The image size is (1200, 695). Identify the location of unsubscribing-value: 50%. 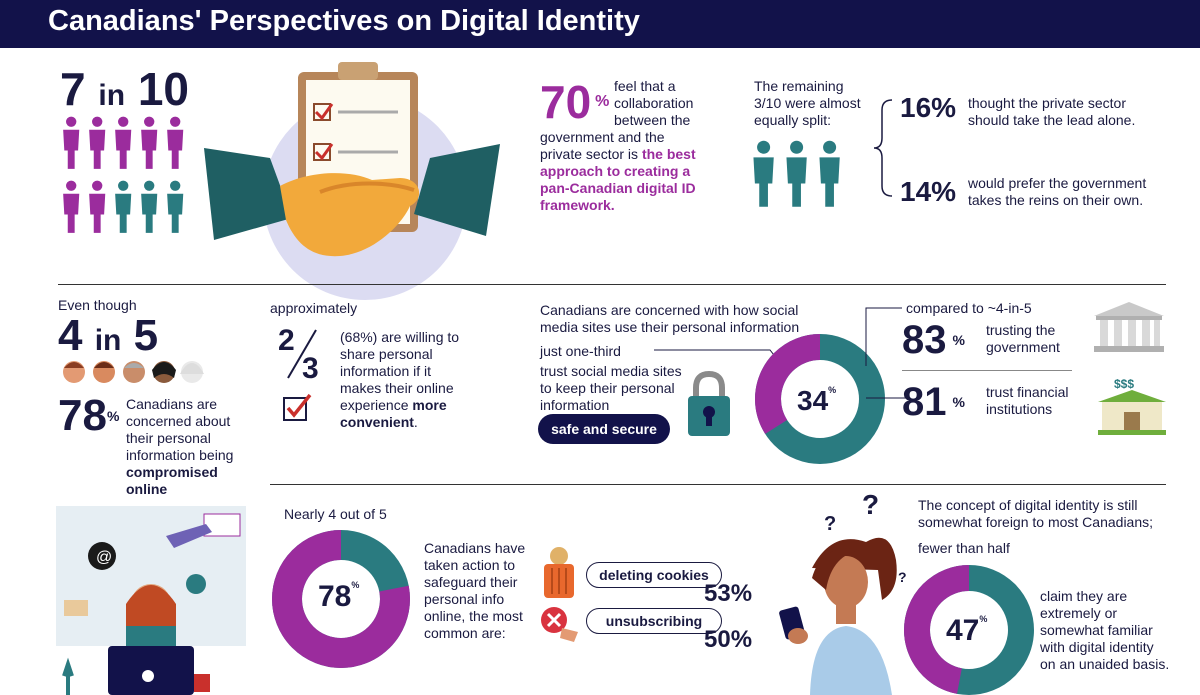
(728, 639).